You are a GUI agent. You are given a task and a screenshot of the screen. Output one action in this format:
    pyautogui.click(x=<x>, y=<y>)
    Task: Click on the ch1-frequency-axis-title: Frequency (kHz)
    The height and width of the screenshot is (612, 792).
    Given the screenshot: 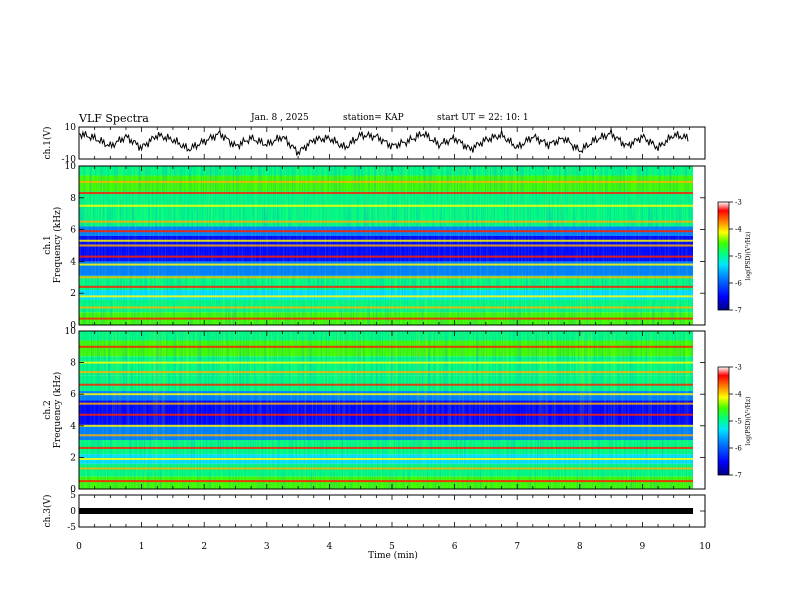 What is the action you would take?
    pyautogui.click(x=57, y=245)
    